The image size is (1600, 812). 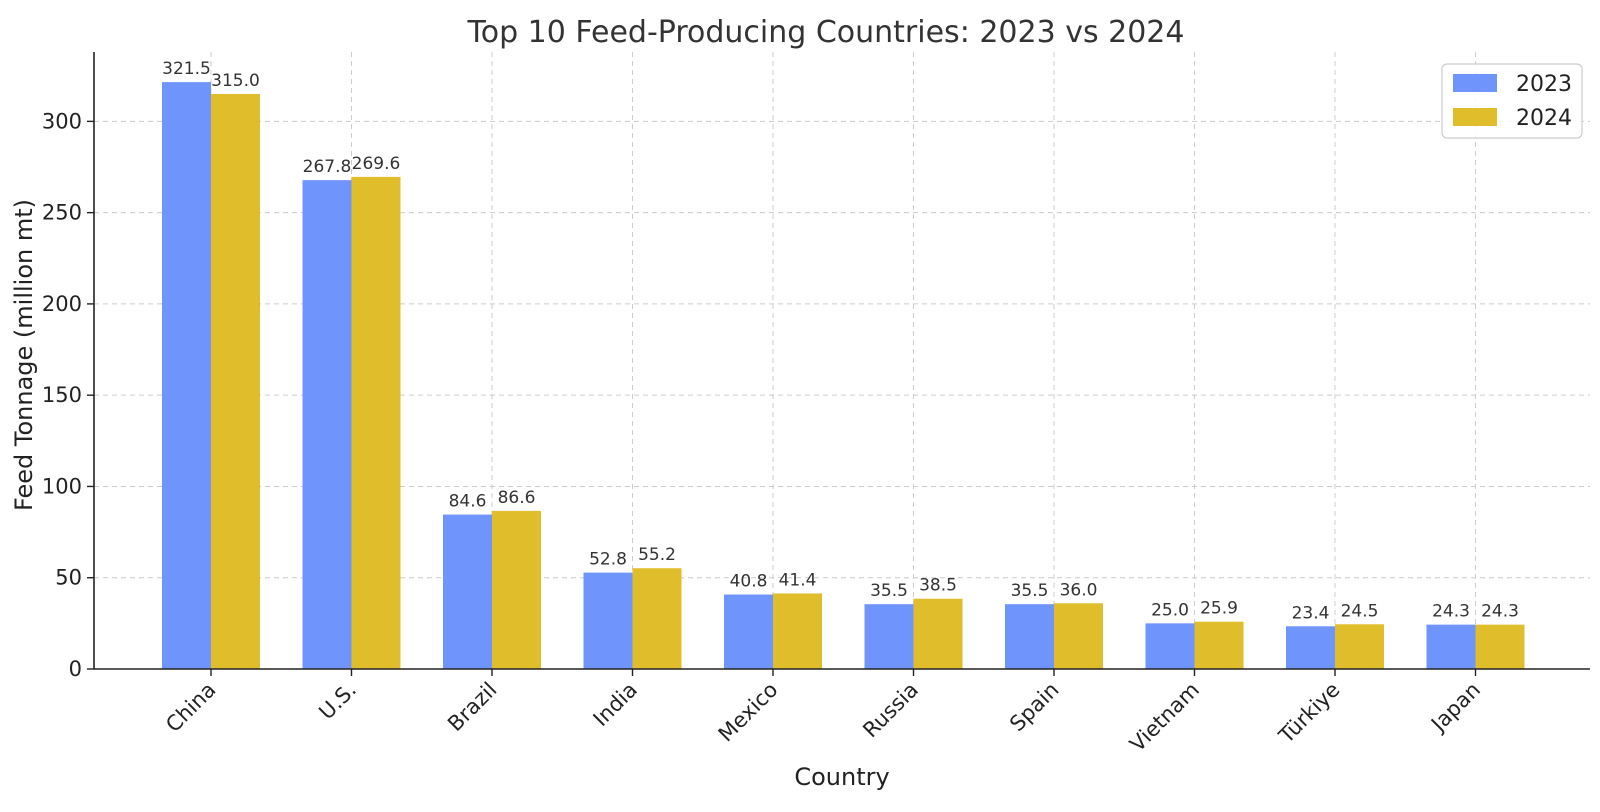 What do you see at coordinates (749, 582) in the screenshot?
I see `bar-value-label: 40.8` at bounding box center [749, 582].